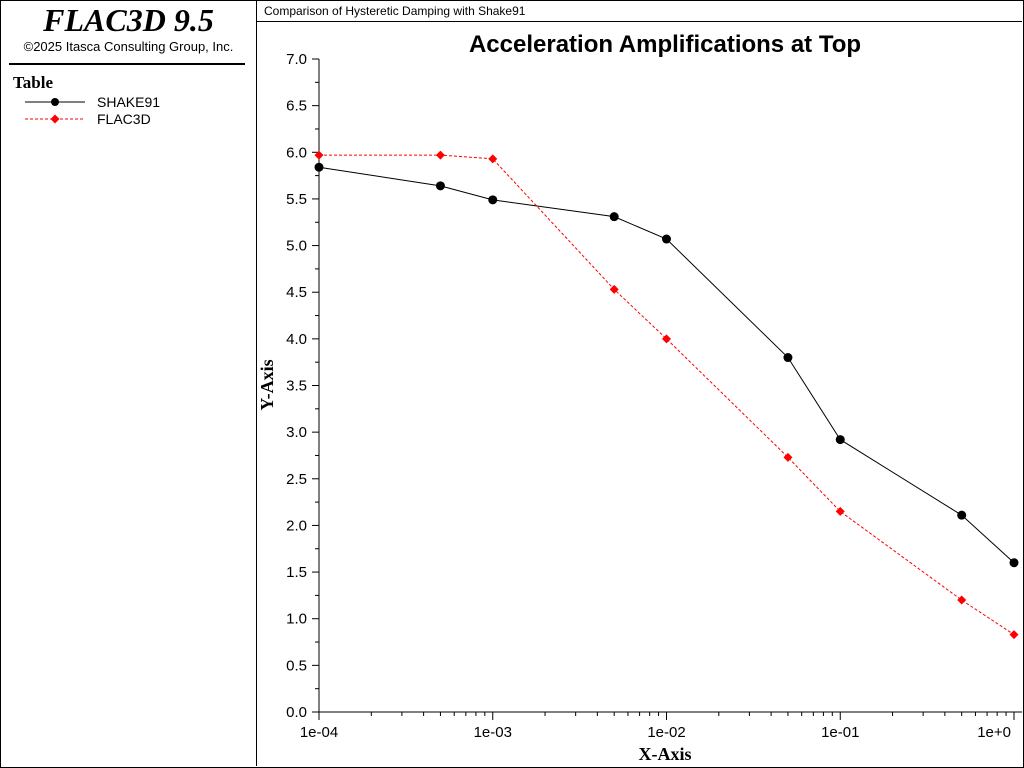  I want to click on y-tick-label: 3.5, so click(296, 386).